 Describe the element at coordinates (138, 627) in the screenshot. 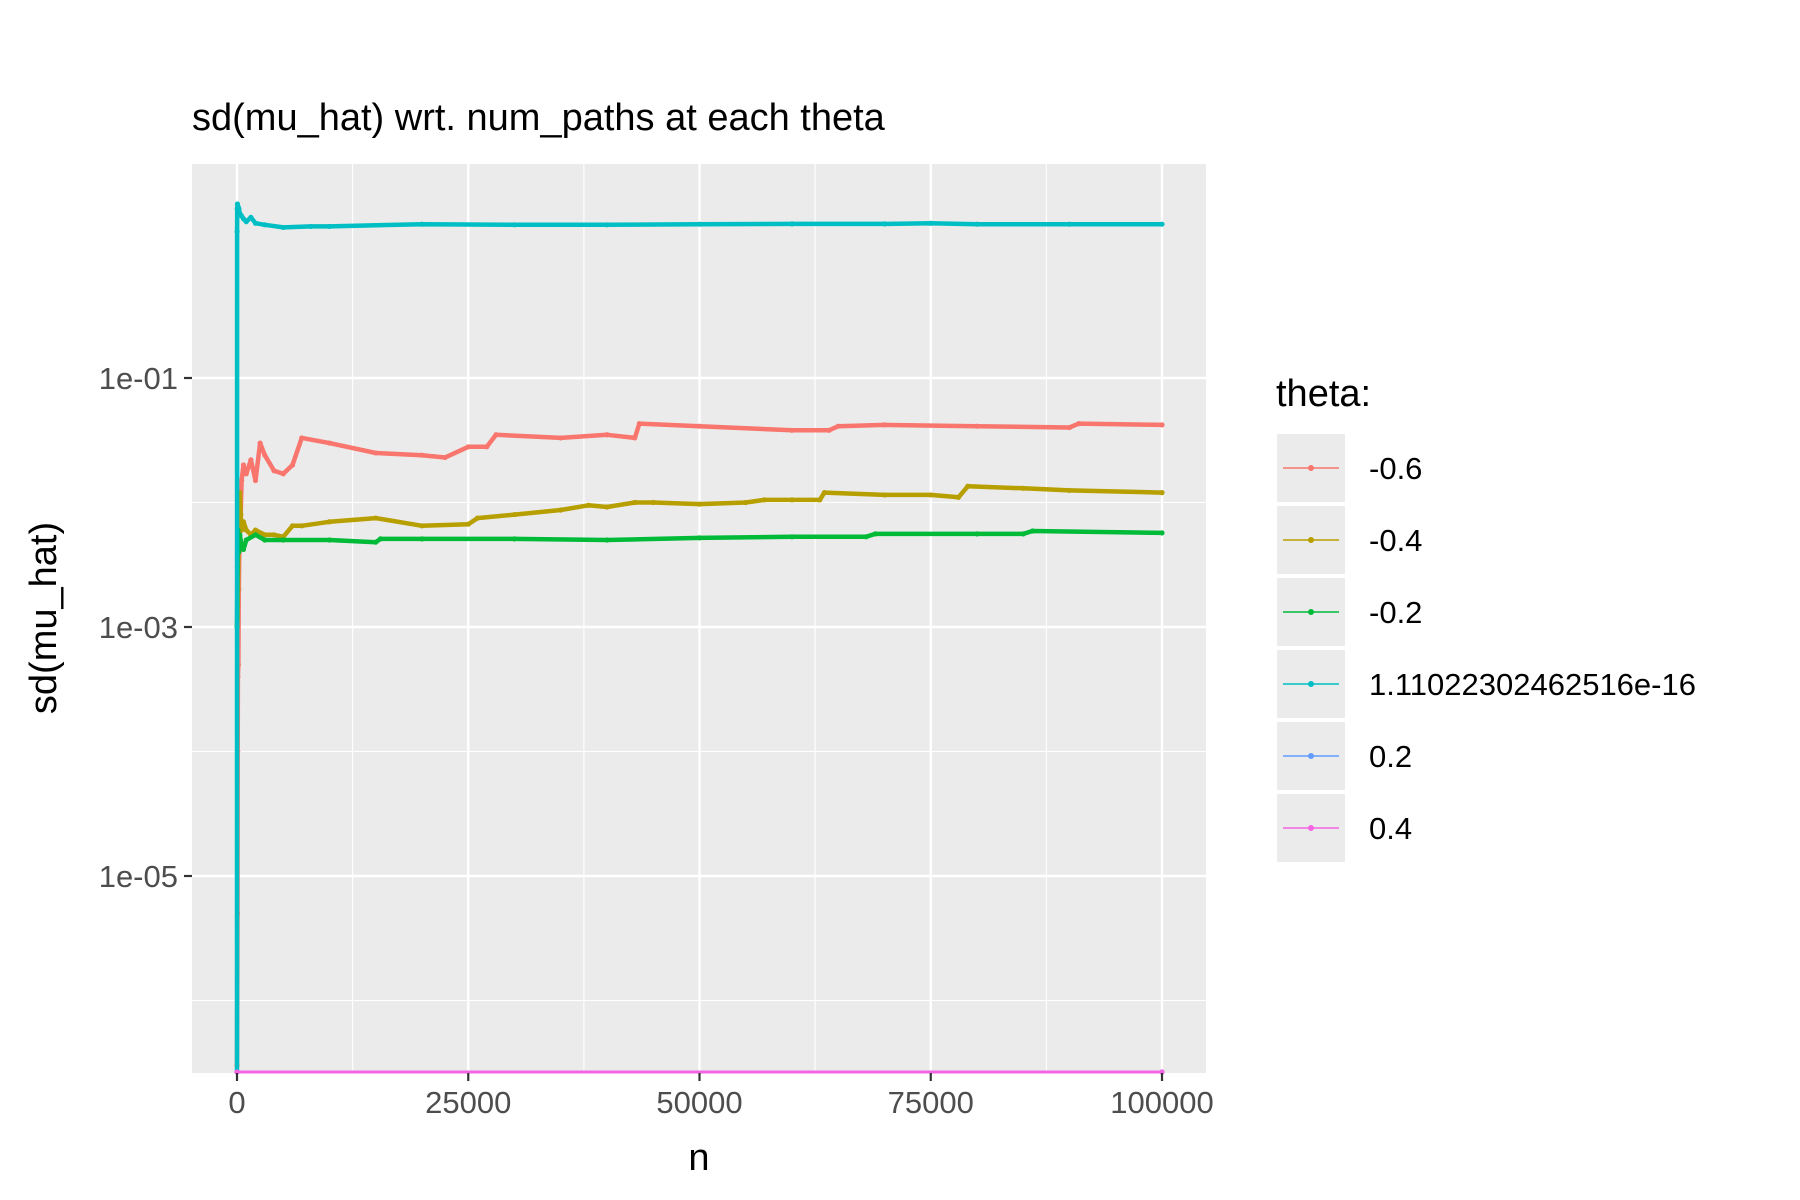

I see `y-tick-label-1: 1e-03` at that location.